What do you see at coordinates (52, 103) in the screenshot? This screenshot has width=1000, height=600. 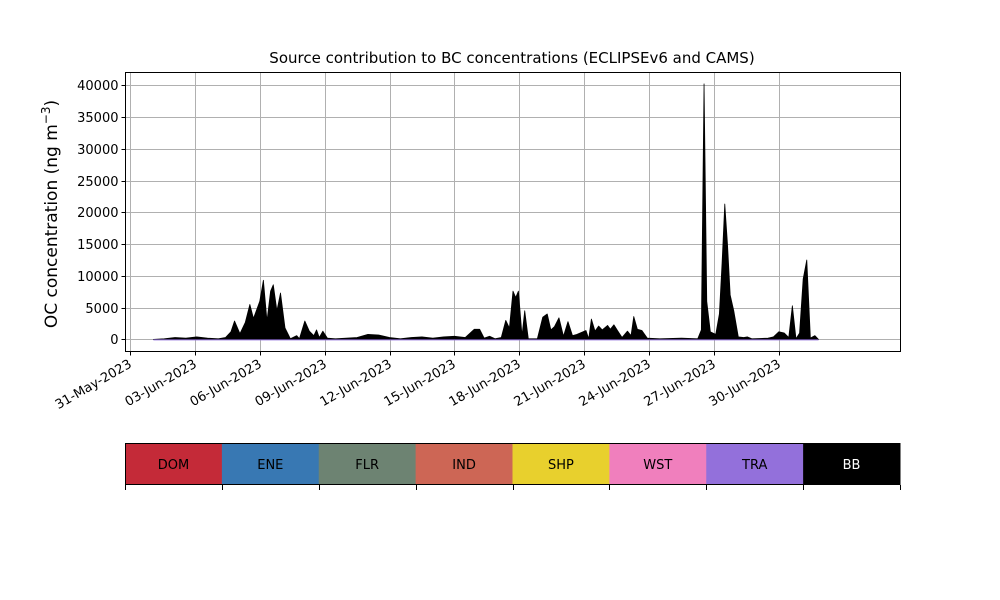 I see `y-axis-label-close: )` at bounding box center [52, 103].